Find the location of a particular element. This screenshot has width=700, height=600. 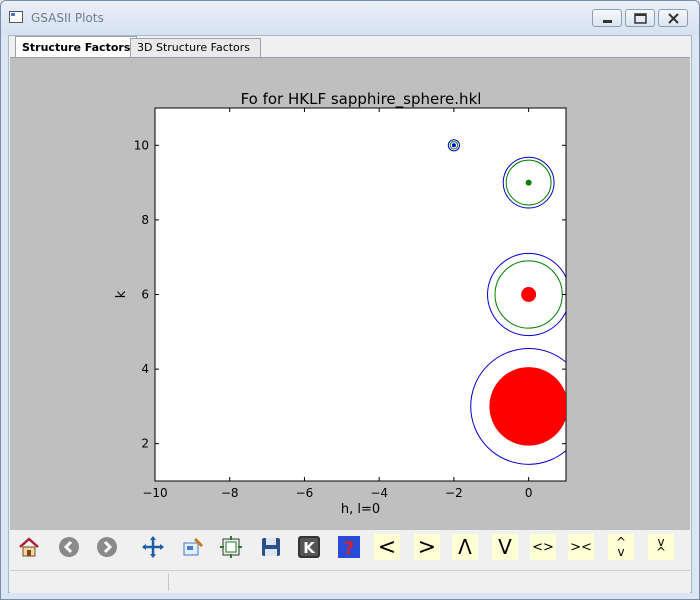

shift-right-button: > is located at coordinates (427, 547).